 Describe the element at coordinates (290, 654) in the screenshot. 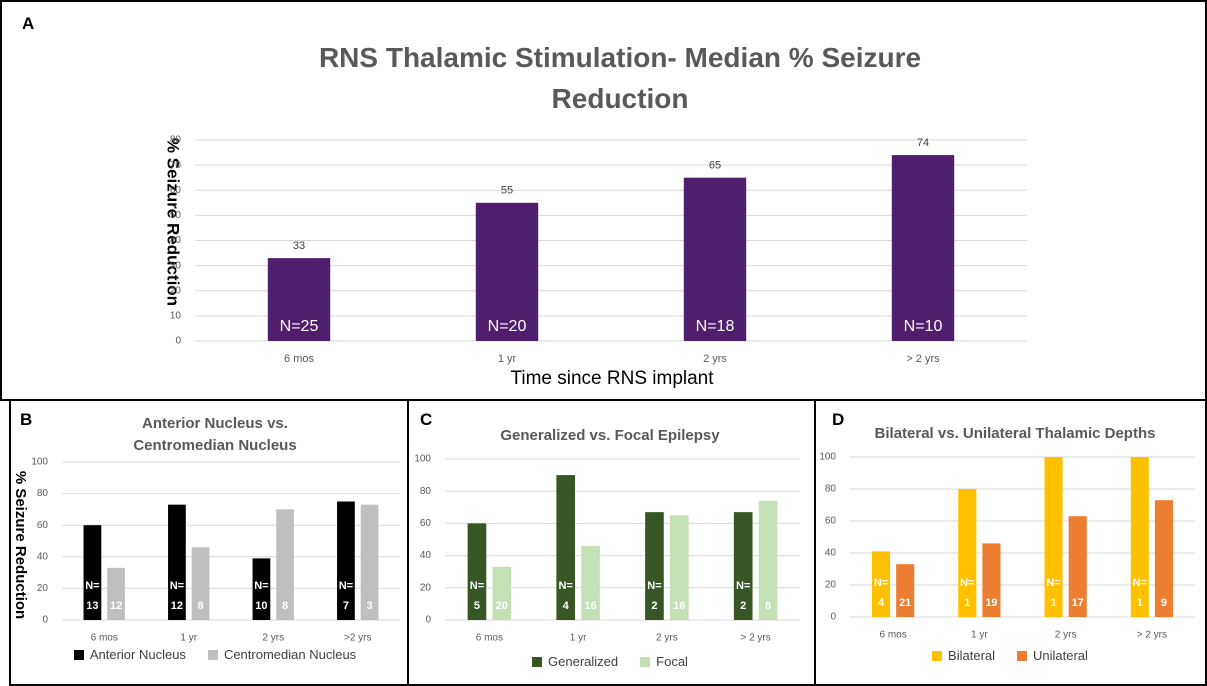

I see `legend-label: Centromedian Nucleus` at that location.